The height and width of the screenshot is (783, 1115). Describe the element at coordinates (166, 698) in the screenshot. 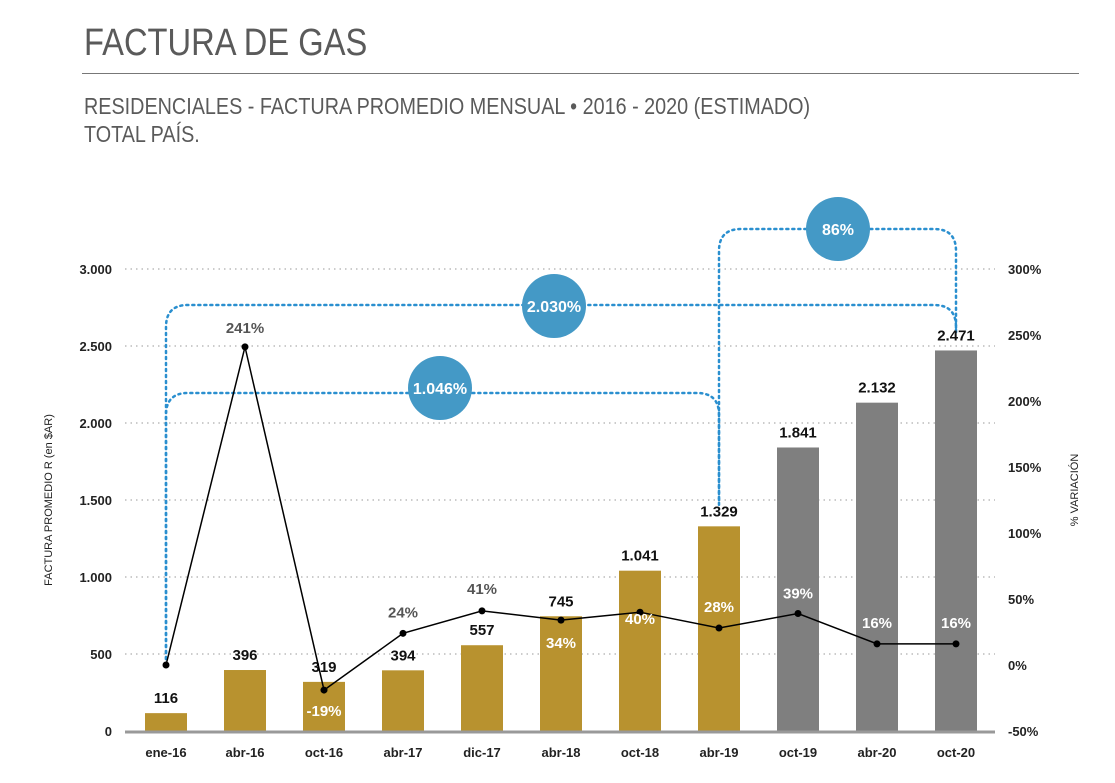

I see `bar-value-label: 116` at that location.